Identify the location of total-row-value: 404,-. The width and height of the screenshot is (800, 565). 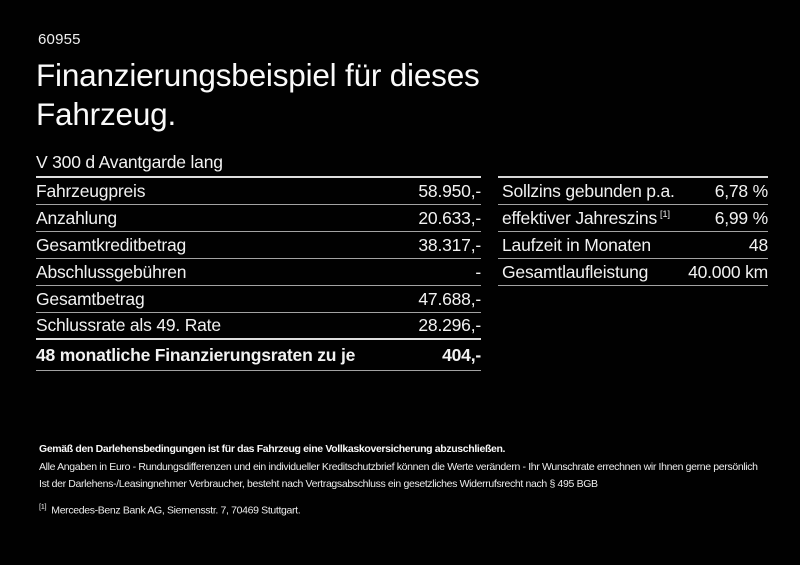
(461, 354).